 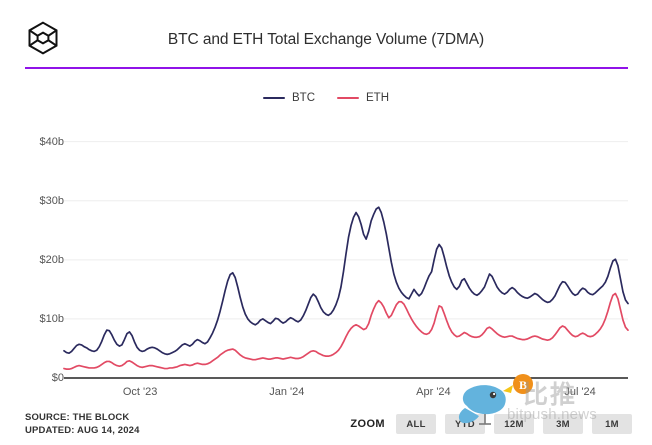 What do you see at coordinates (51, 200) in the screenshot?
I see `y-axis-tick-label: $30b` at bounding box center [51, 200].